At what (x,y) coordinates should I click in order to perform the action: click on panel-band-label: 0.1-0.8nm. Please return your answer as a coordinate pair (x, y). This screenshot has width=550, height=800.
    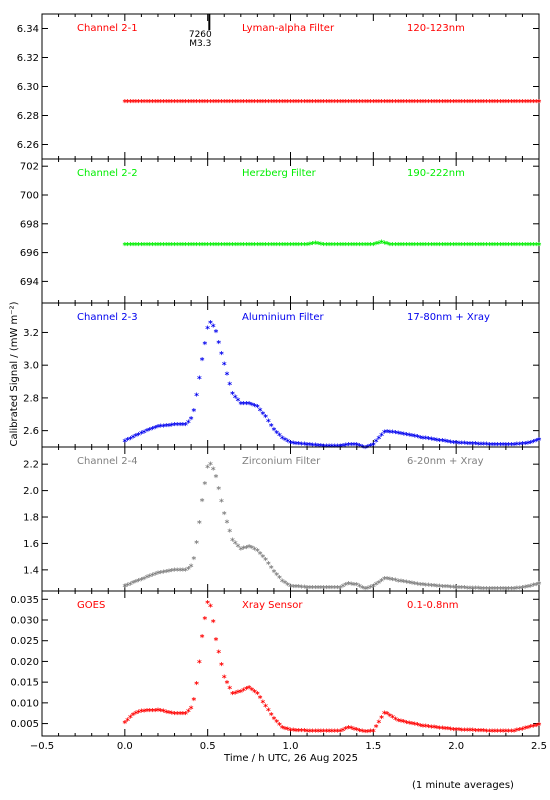
    Looking at the image, I should click on (433, 605).